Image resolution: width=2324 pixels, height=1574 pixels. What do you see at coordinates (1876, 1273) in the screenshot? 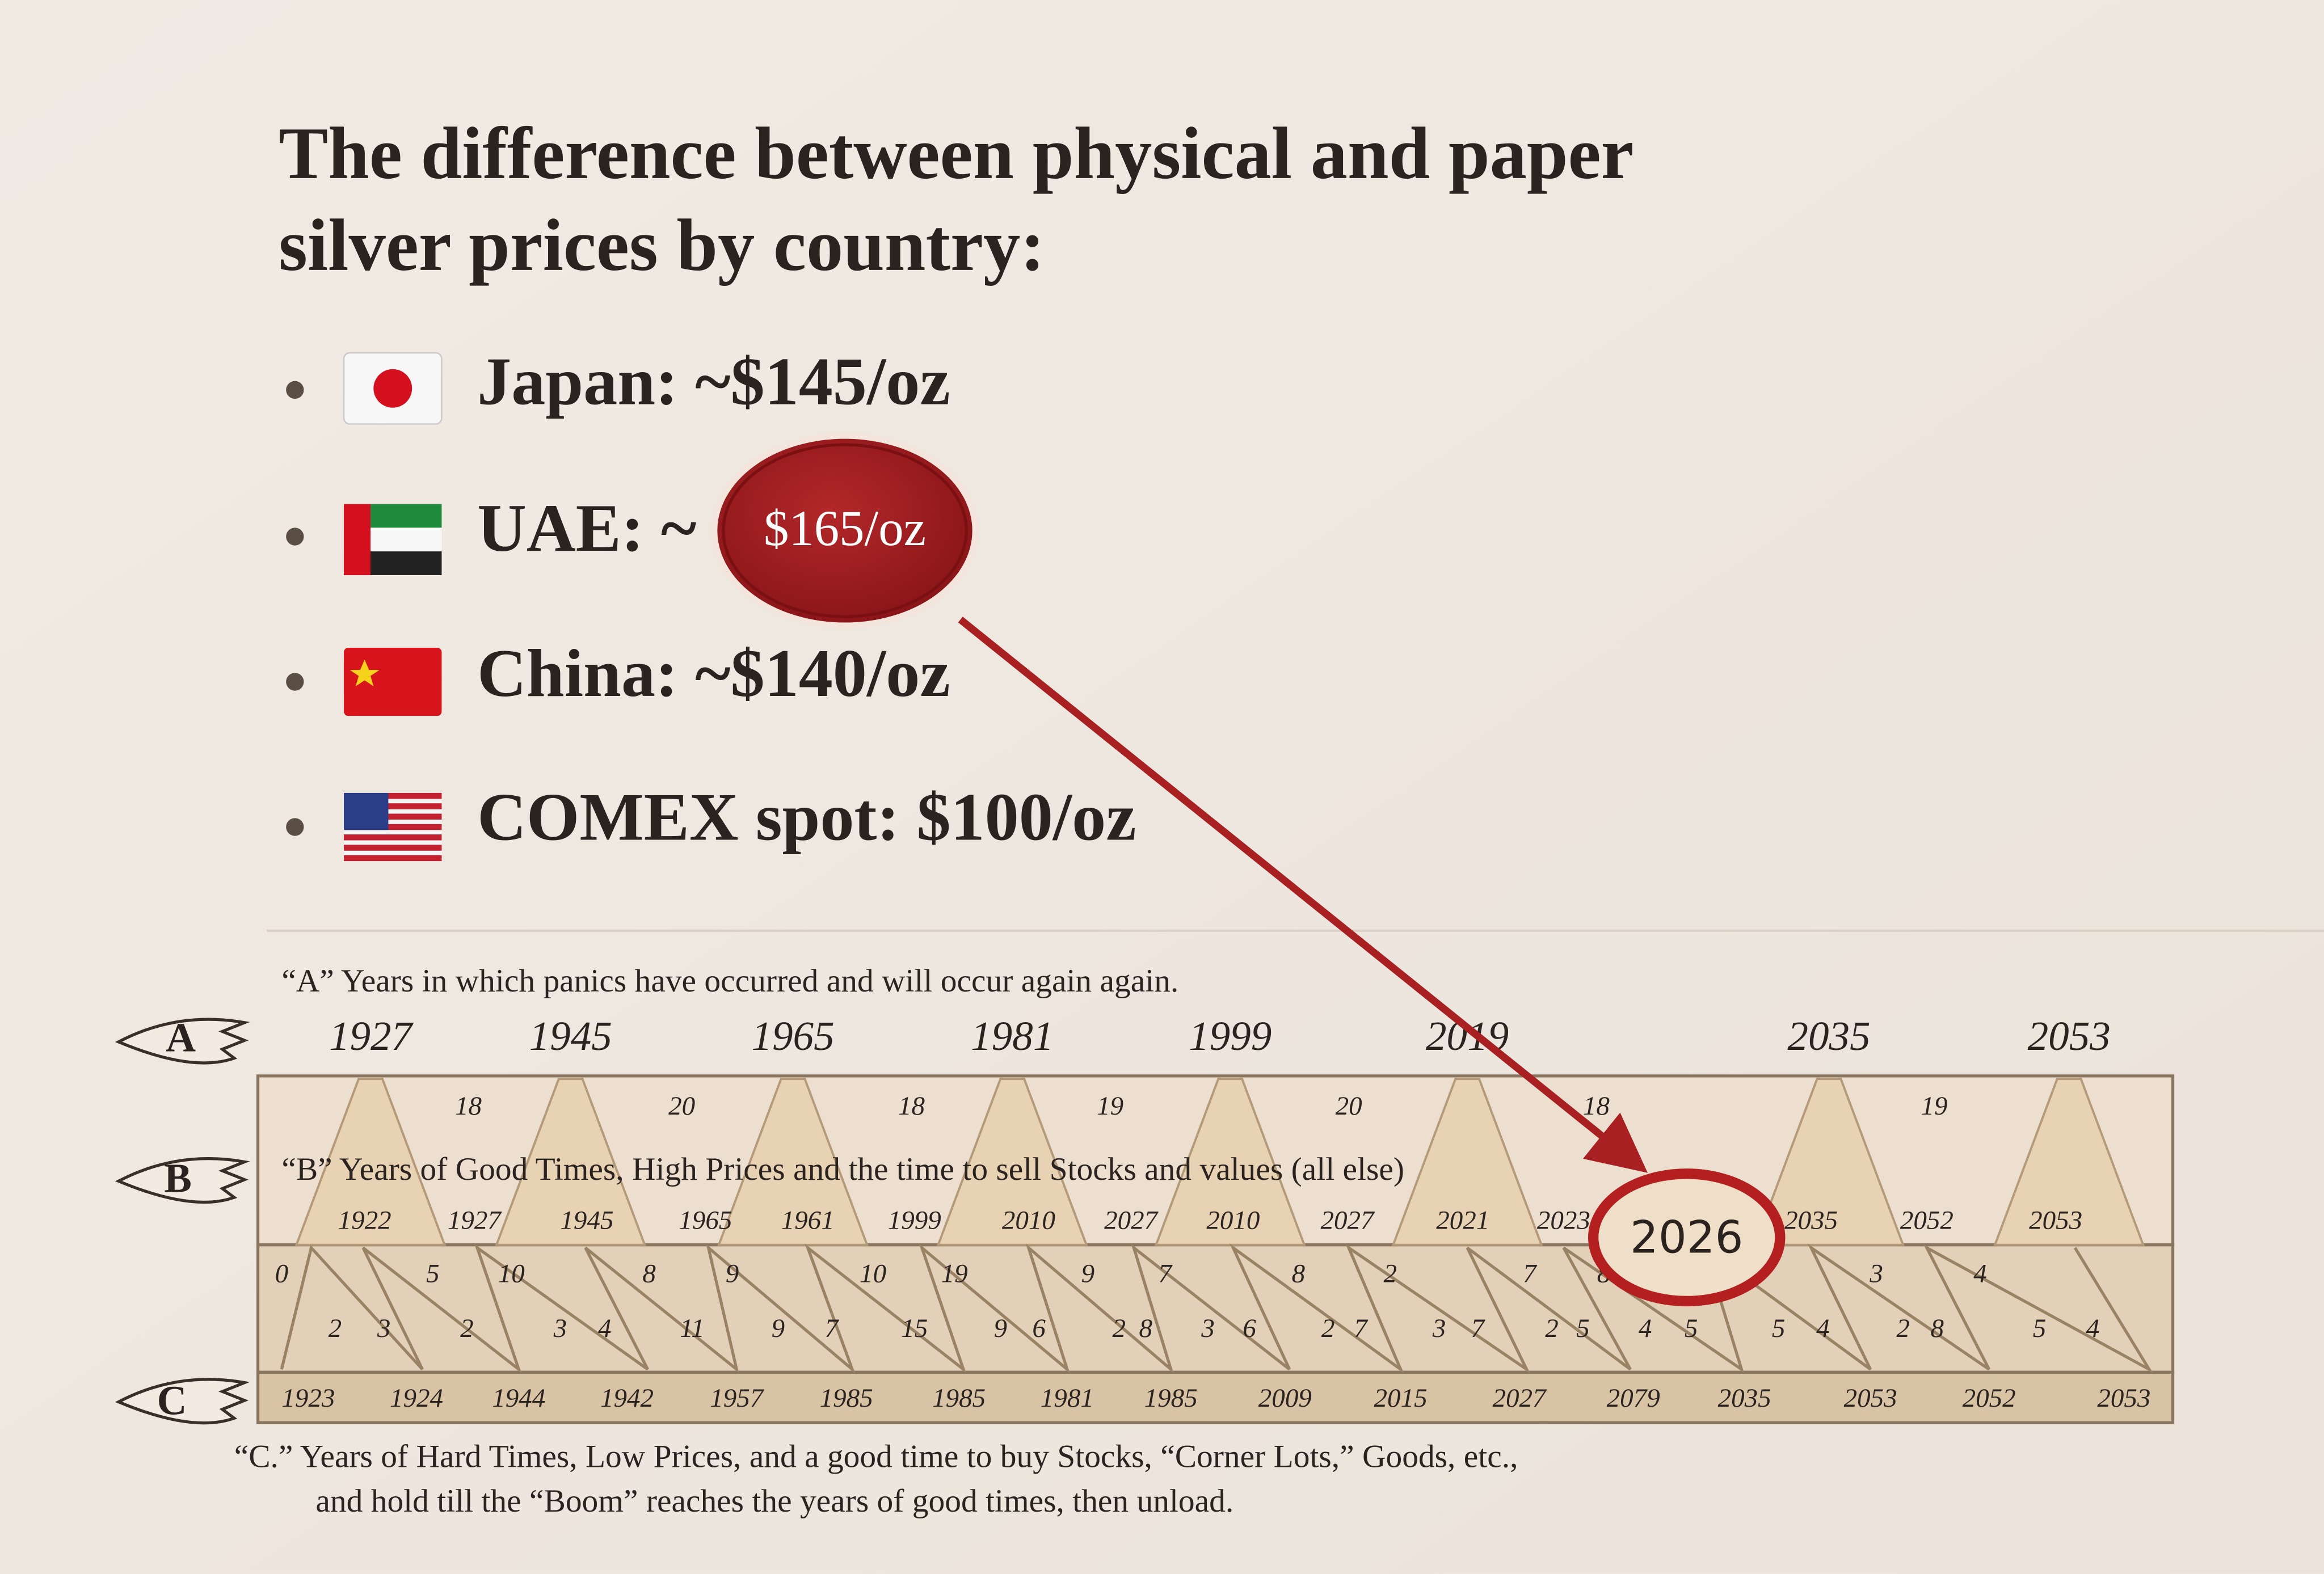
I see `upper-number: 3` at bounding box center [1876, 1273].